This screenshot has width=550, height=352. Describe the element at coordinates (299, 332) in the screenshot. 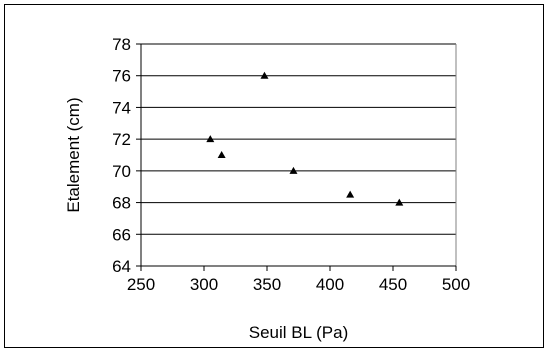

I see `x-axis-title: Seuil BL (Pa)` at that location.